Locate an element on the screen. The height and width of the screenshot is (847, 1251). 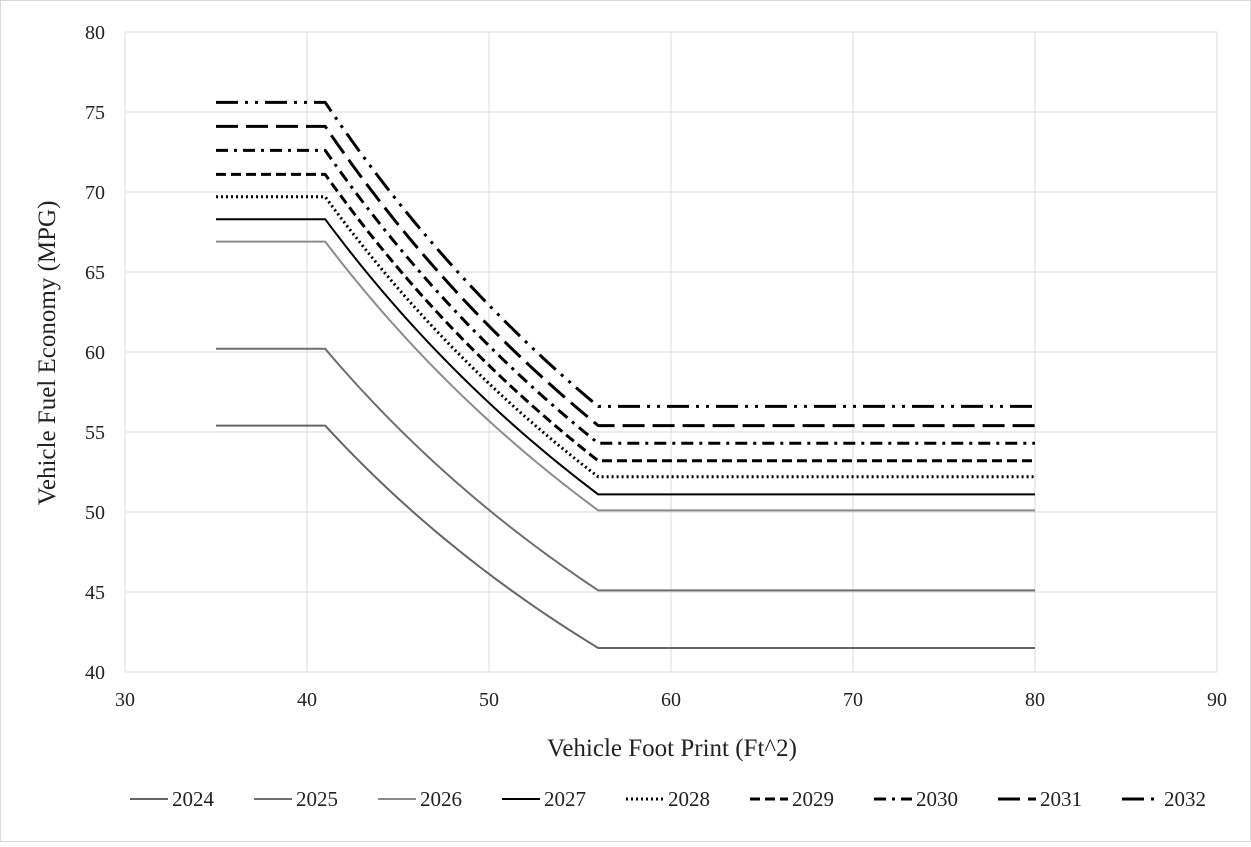
y-tick-label: 55 is located at coordinates (95, 433).